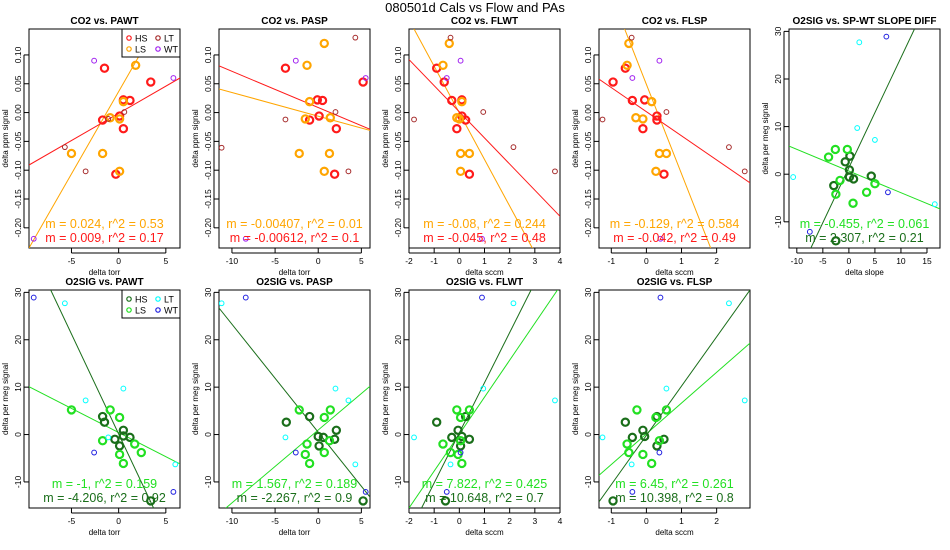 This screenshot has height=550, width=950. What do you see at coordinates (129, 38) in the screenshot?
I see `legend-marker-hs` at bounding box center [129, 38].